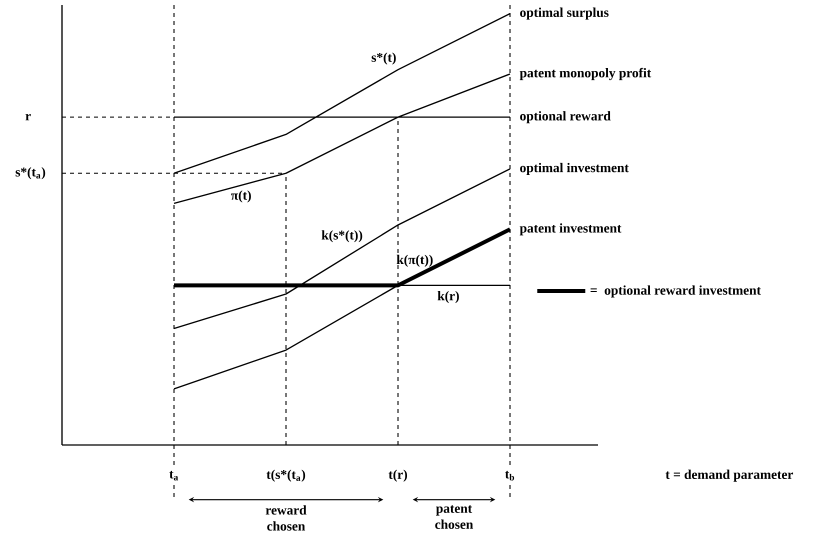 The width and height of the screenshot is (815, 548). Describe the element at coordinates (593, 290) in the screenshot. I see `annotation: =` at that location.